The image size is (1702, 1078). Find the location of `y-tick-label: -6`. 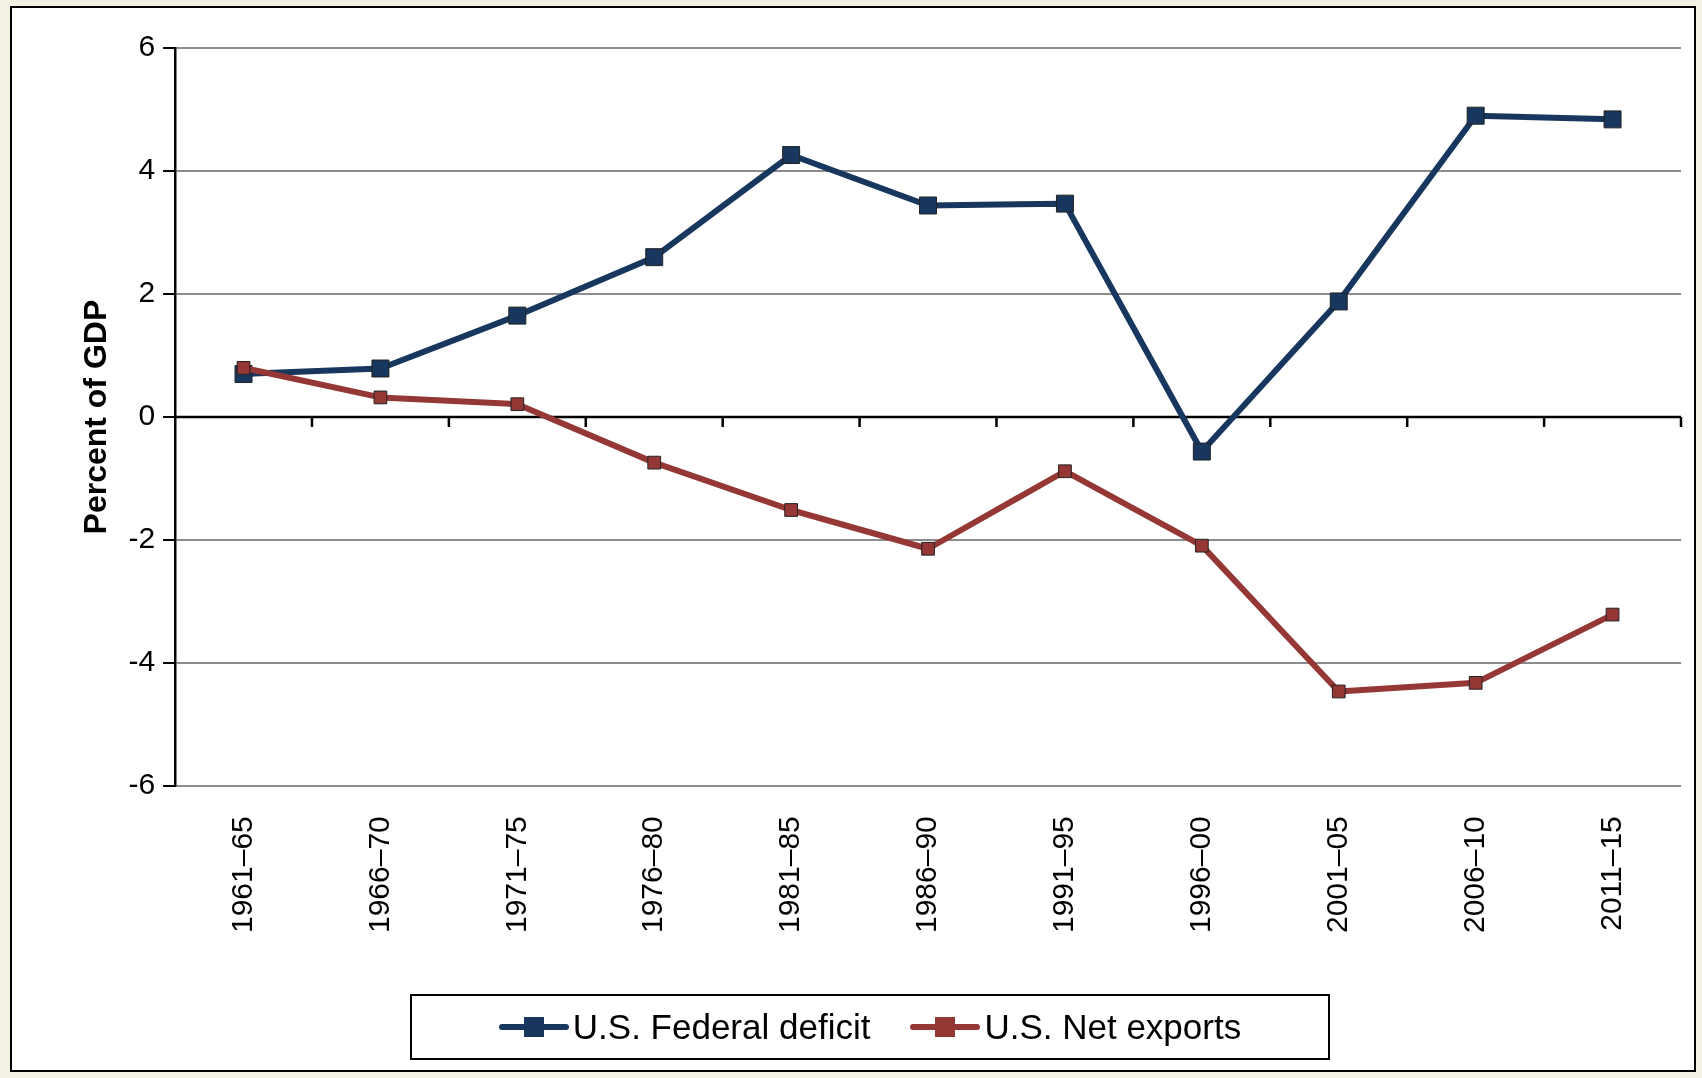

y-tick-label: -6 is located at coordinates (142, 784).